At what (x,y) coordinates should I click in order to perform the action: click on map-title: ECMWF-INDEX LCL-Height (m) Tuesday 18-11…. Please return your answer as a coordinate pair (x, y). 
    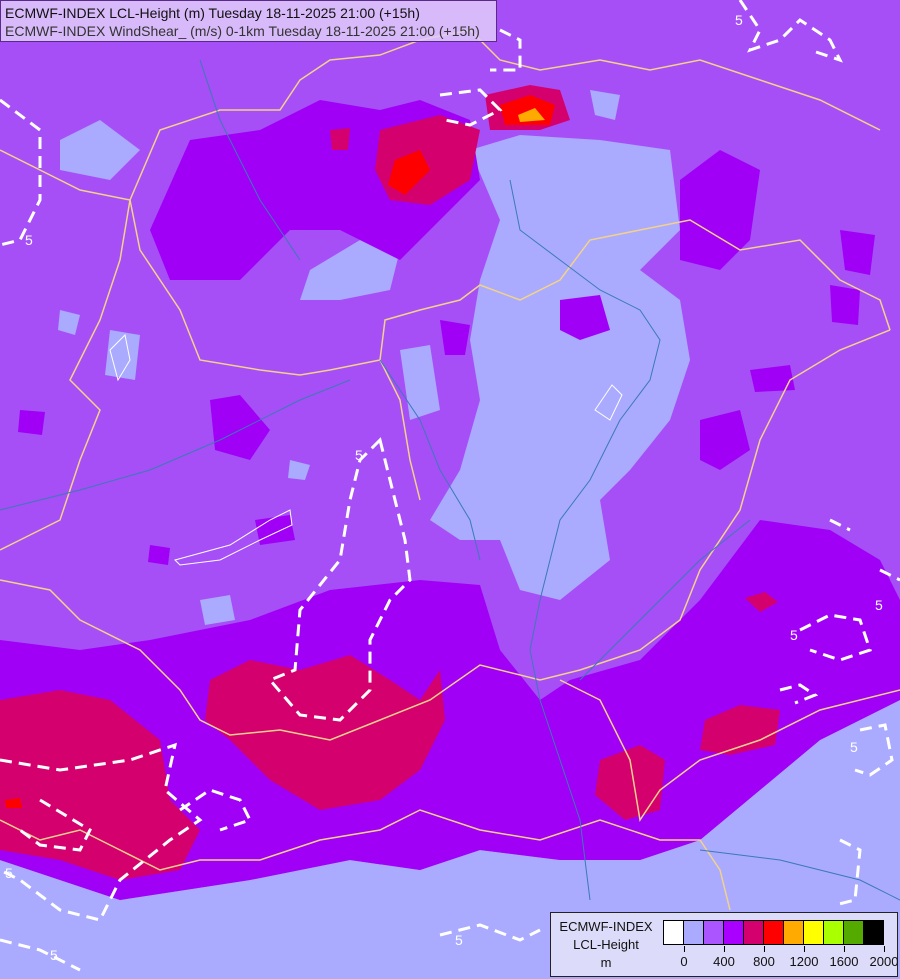
    Looking at the image, I should click on (248, 21).